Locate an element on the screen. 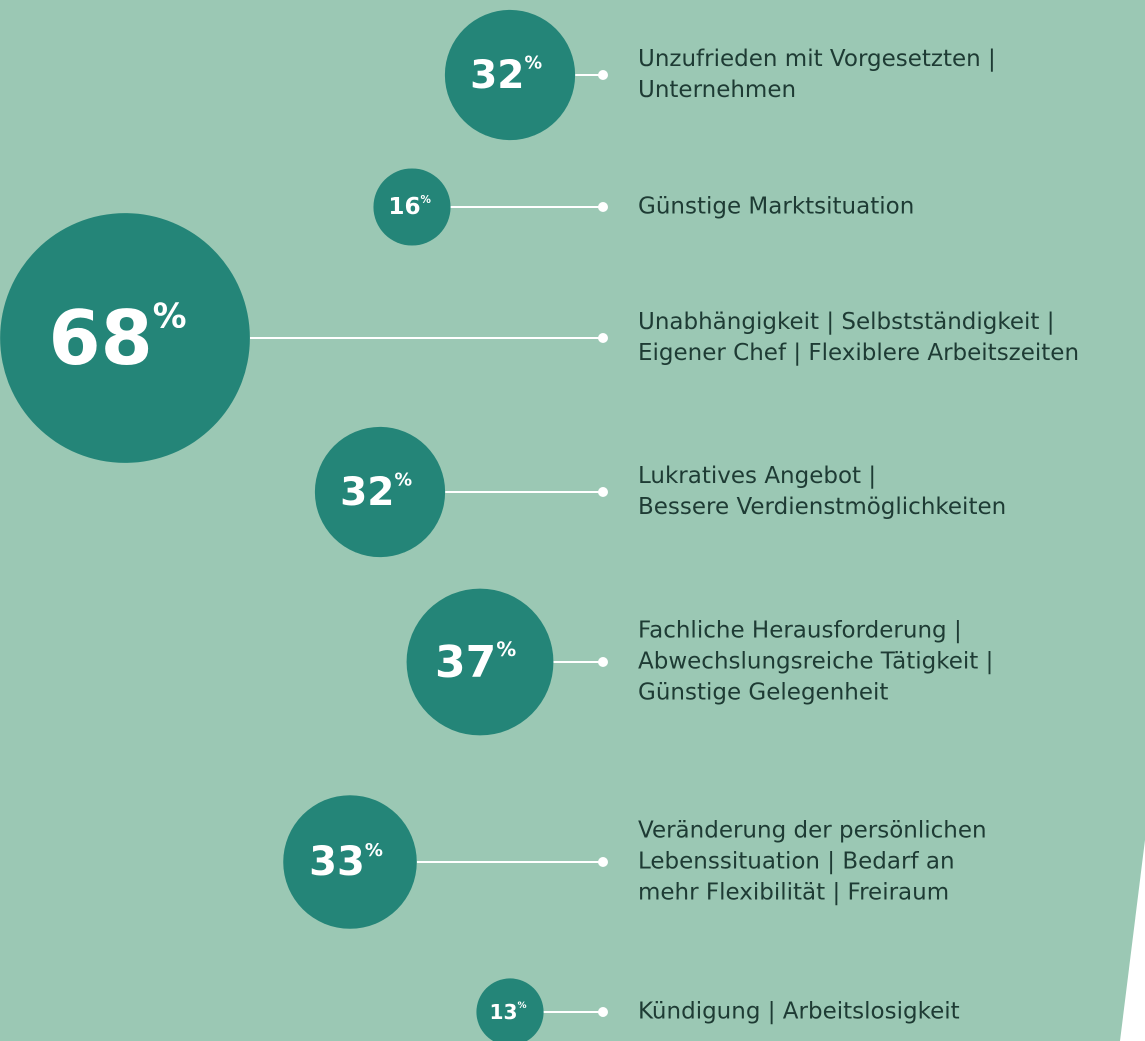 The height and width of the screenshot is (1041, 1145). category-label: Abwechslungsreiche Tätigkeit | is located at coordinates (815, 662).